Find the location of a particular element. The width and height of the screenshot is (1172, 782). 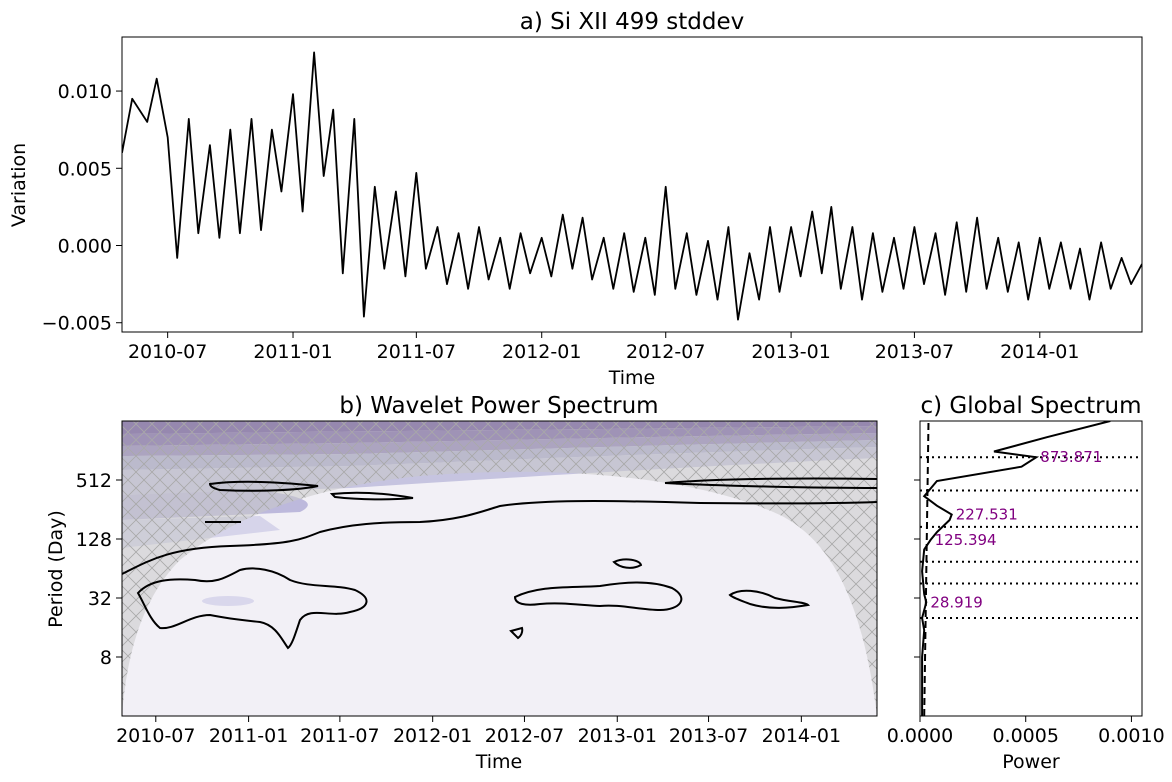

x-tick-label: 0.0005 is located at coordinates (1025, 736).